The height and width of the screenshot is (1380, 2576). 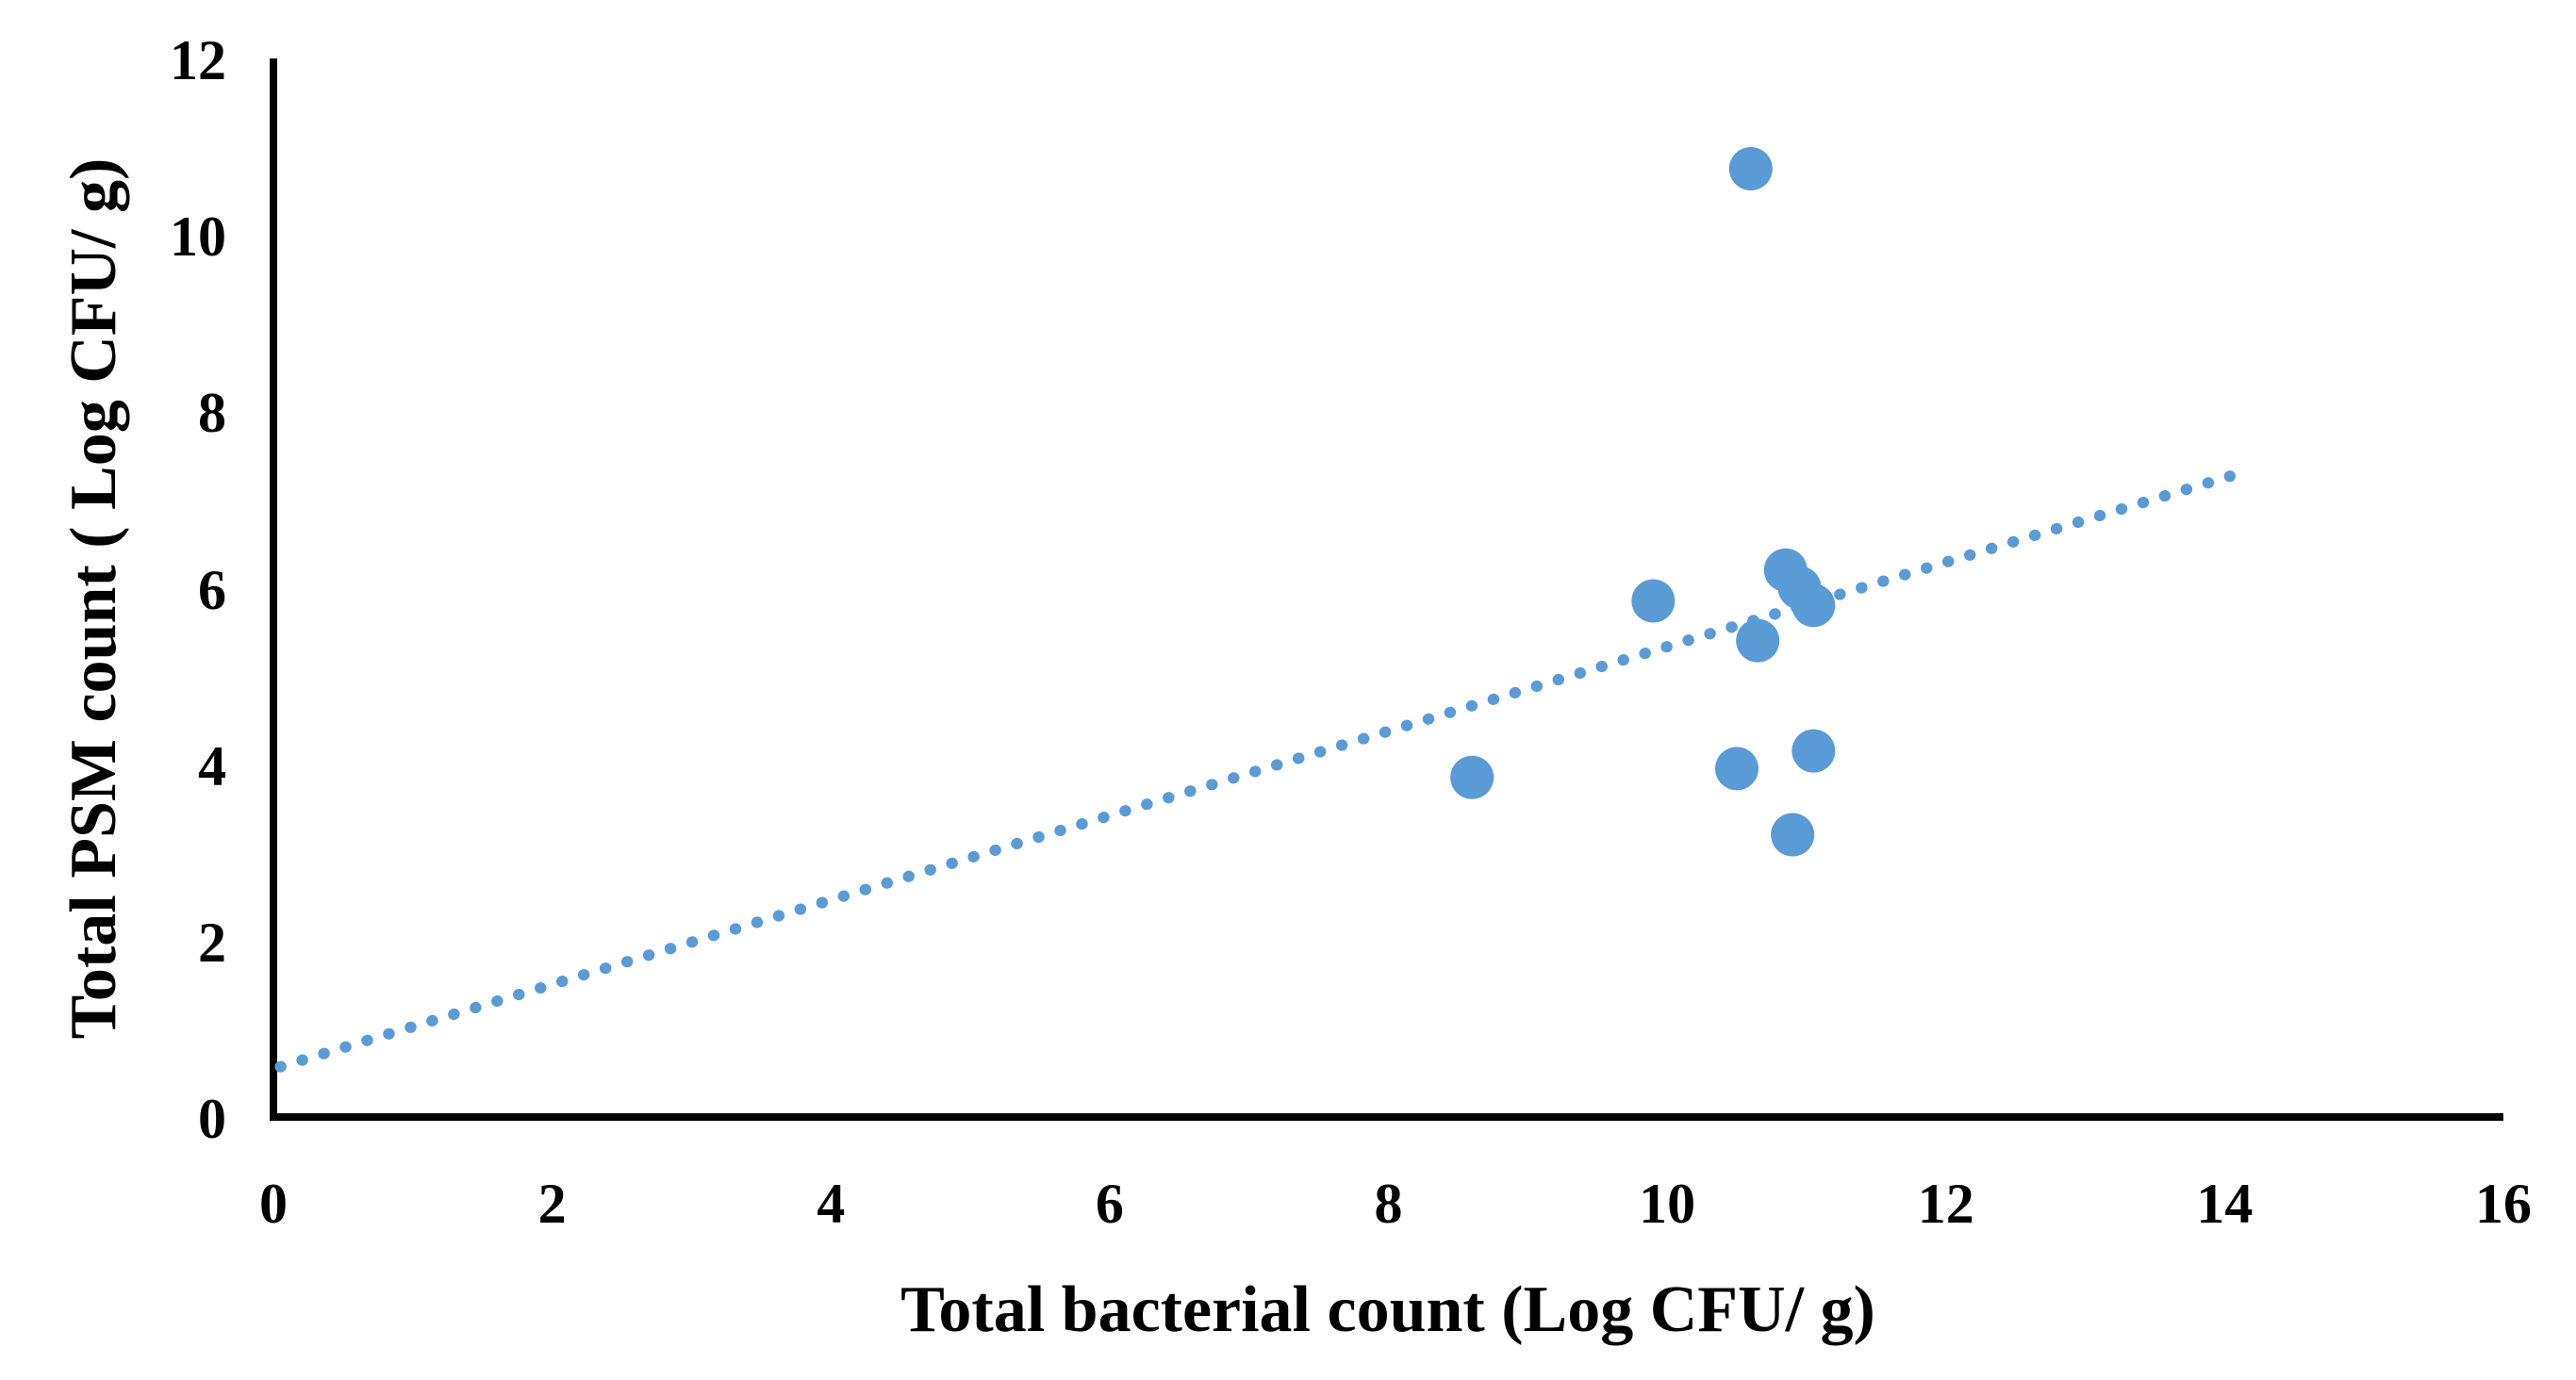 What do you see at coordinates (1945, 1204) in the screenshot?
I see `x-tick-label: 12` at bounding box center [1945, 1204].